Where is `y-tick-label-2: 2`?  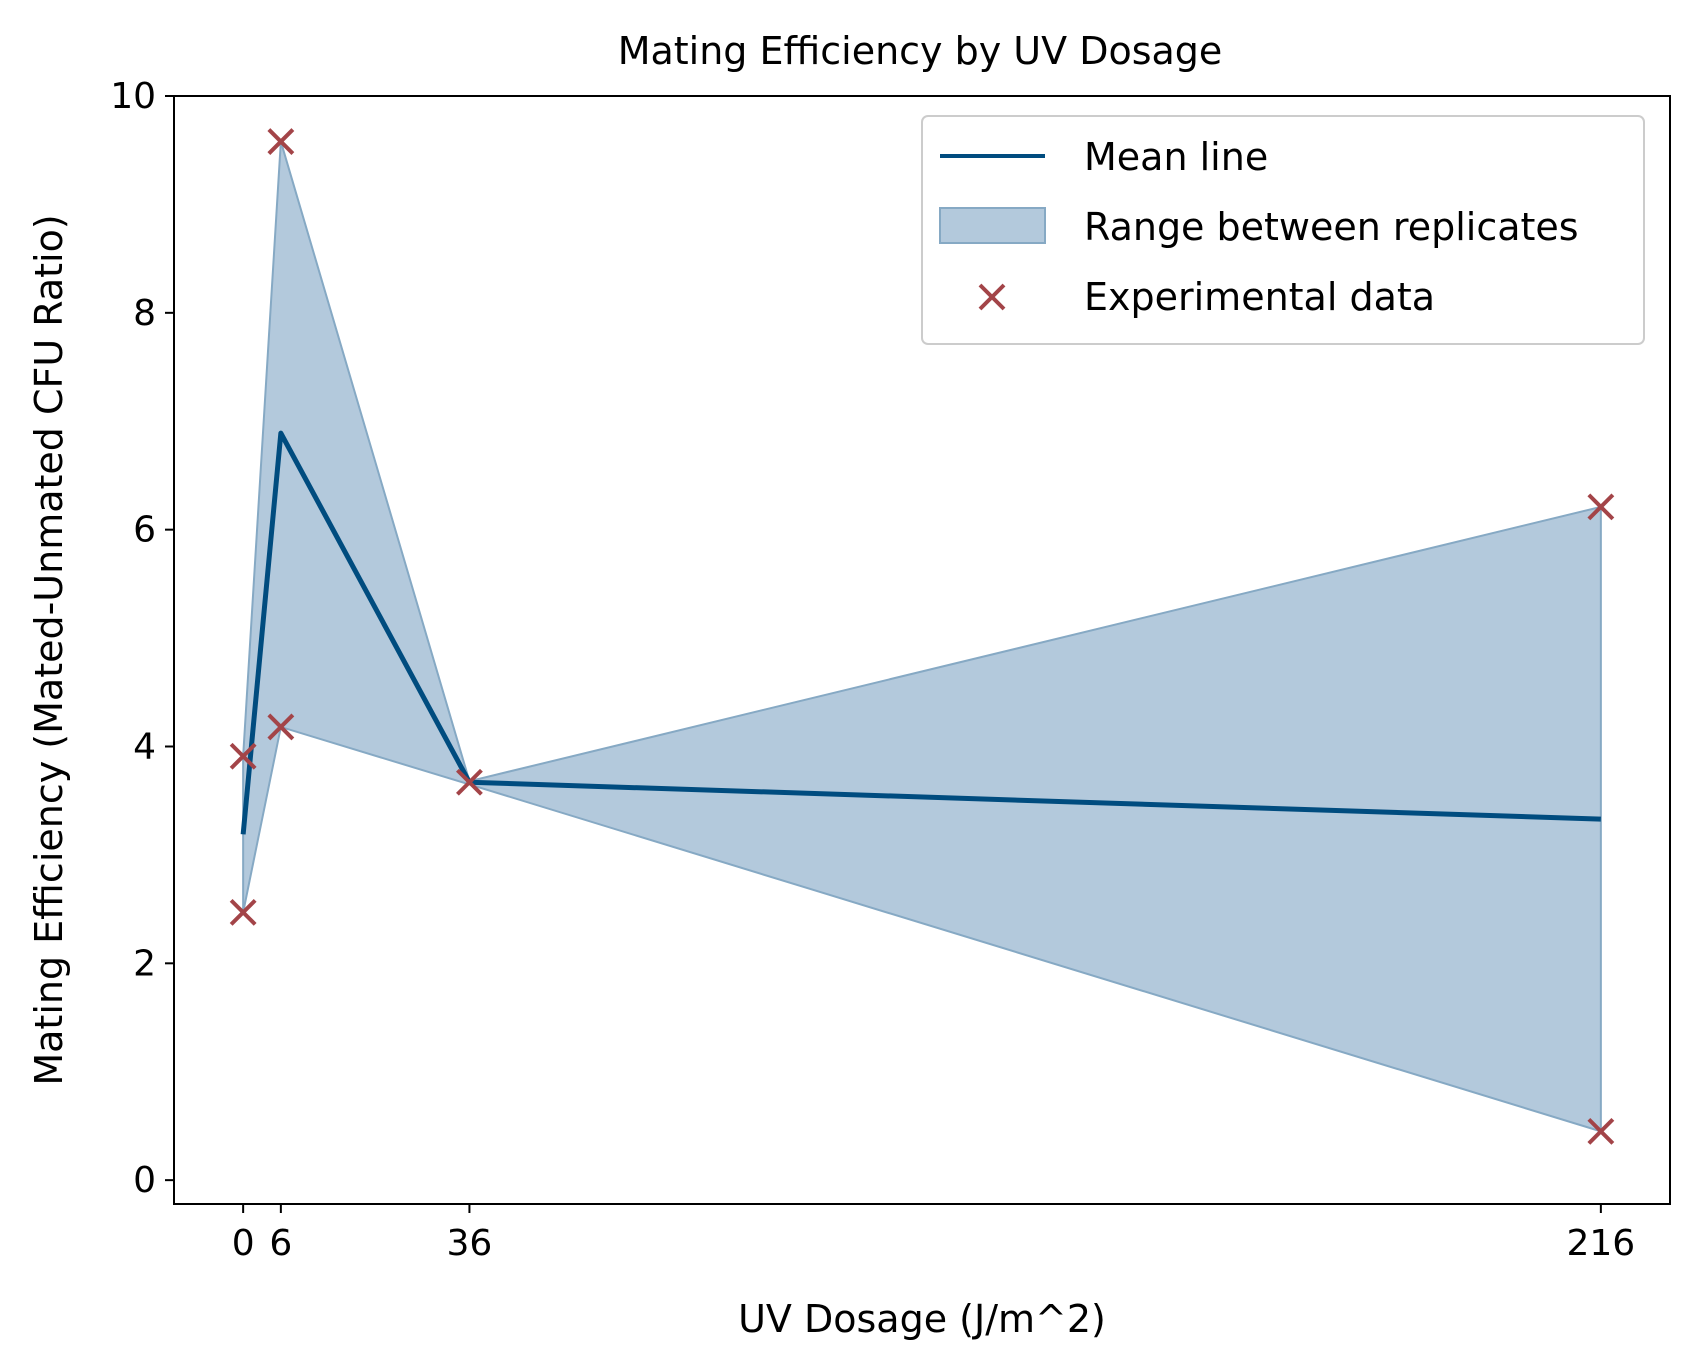 y-tick-label-2: 2 is located at coordinates (144, 963).